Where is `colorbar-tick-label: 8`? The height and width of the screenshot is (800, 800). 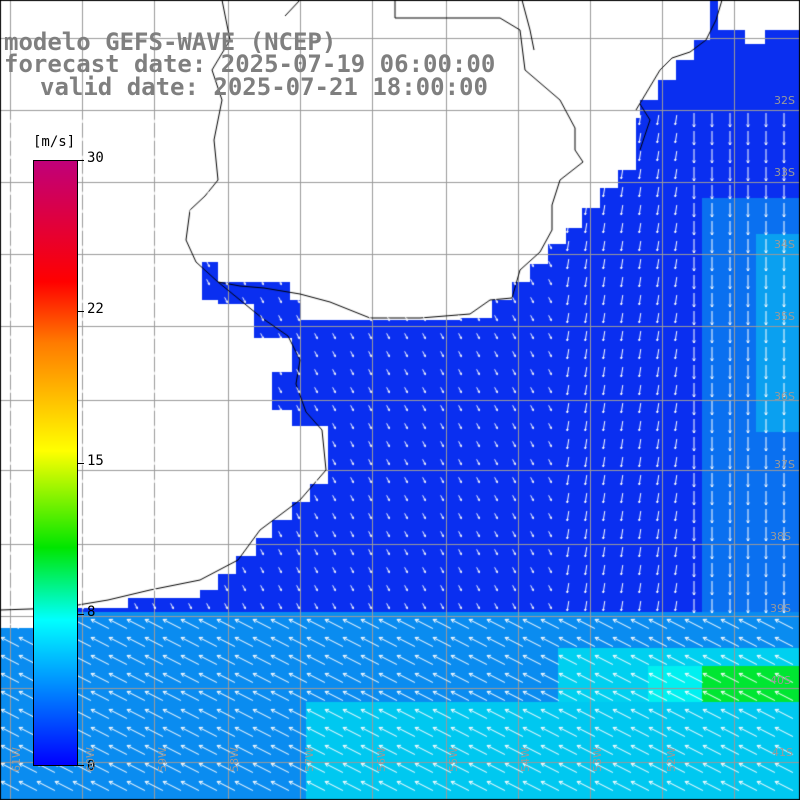
colorbar-tick-label: 8 is located at coordinates (91, 612).